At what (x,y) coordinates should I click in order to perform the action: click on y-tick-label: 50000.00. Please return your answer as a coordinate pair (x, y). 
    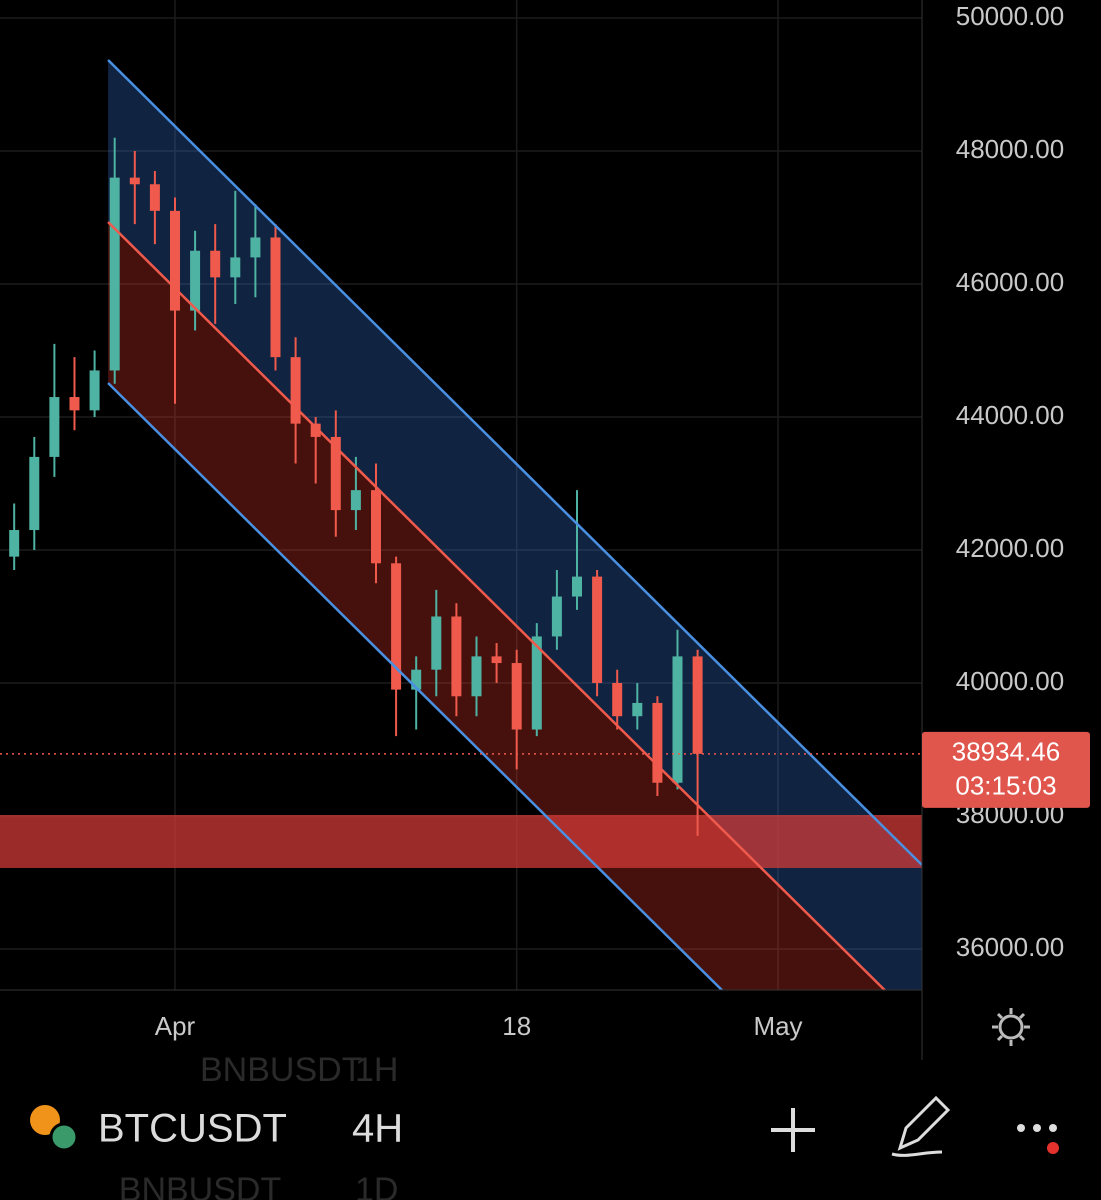
    Looking at the image, I should click on (1010, 16).